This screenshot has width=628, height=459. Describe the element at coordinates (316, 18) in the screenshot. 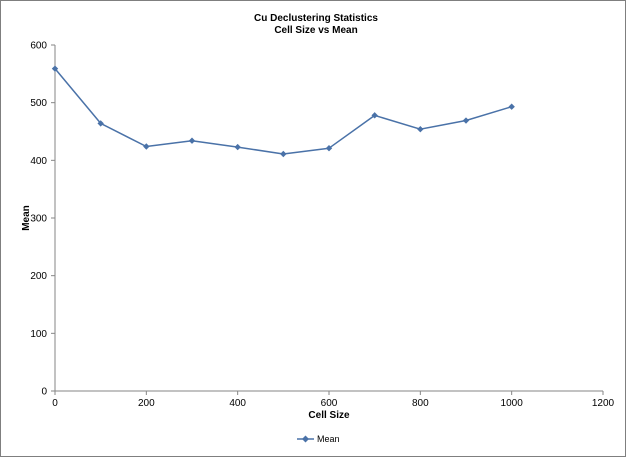

I see `chart-title: Cu Declustering Statistics` at that location.